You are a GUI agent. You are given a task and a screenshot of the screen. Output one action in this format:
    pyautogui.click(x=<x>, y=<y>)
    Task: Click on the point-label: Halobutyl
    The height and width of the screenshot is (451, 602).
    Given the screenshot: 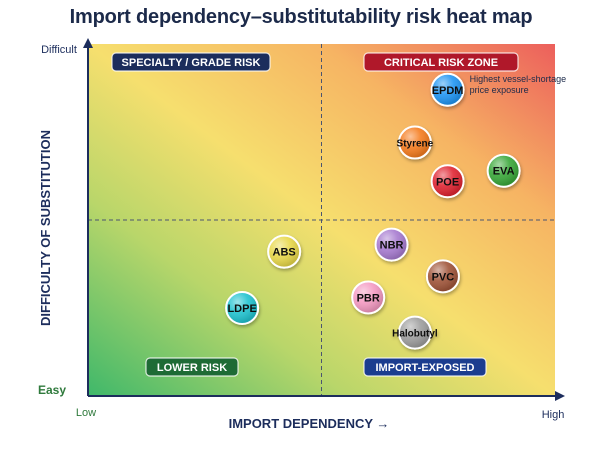 What is the action you would take?
    pyautogui.click(x=415, y=334)
    